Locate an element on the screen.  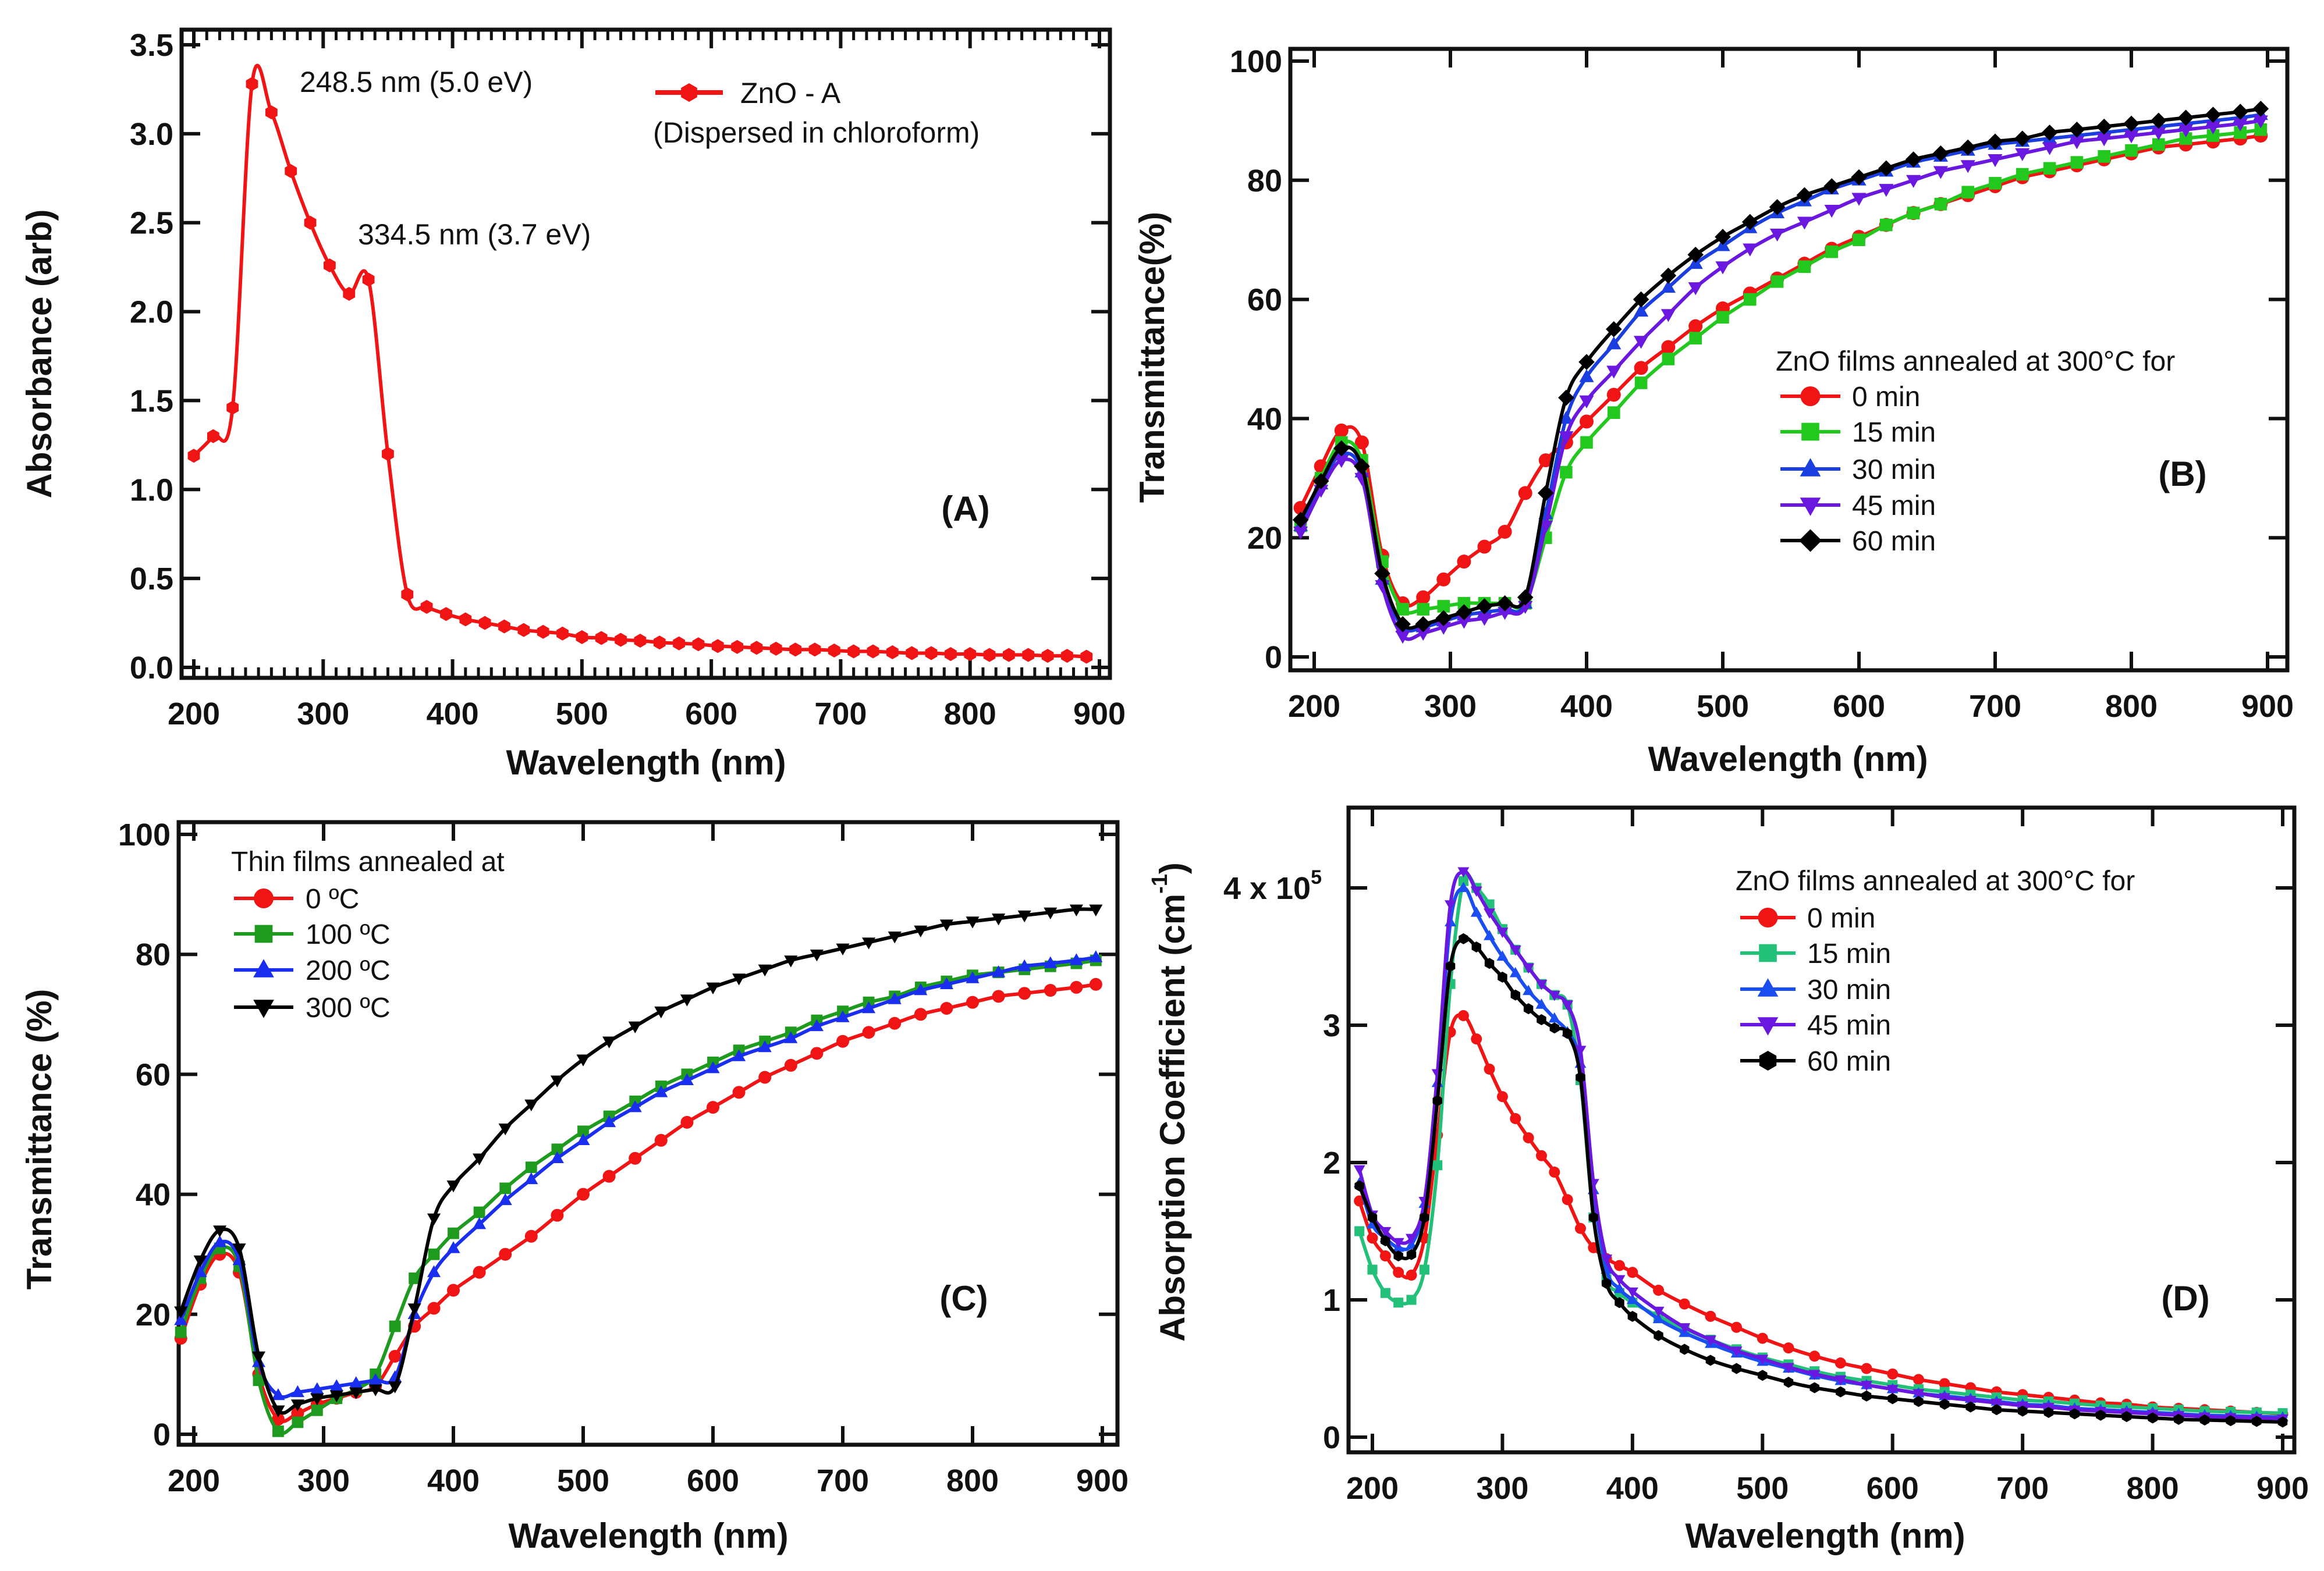
y-tick-label: 2 is located at coordinates (1331, 1163).